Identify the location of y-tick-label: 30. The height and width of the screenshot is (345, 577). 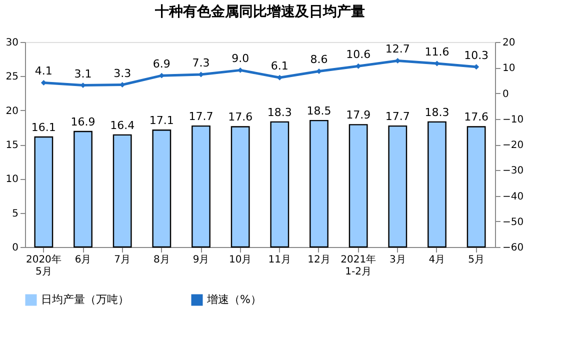
(12, 43).